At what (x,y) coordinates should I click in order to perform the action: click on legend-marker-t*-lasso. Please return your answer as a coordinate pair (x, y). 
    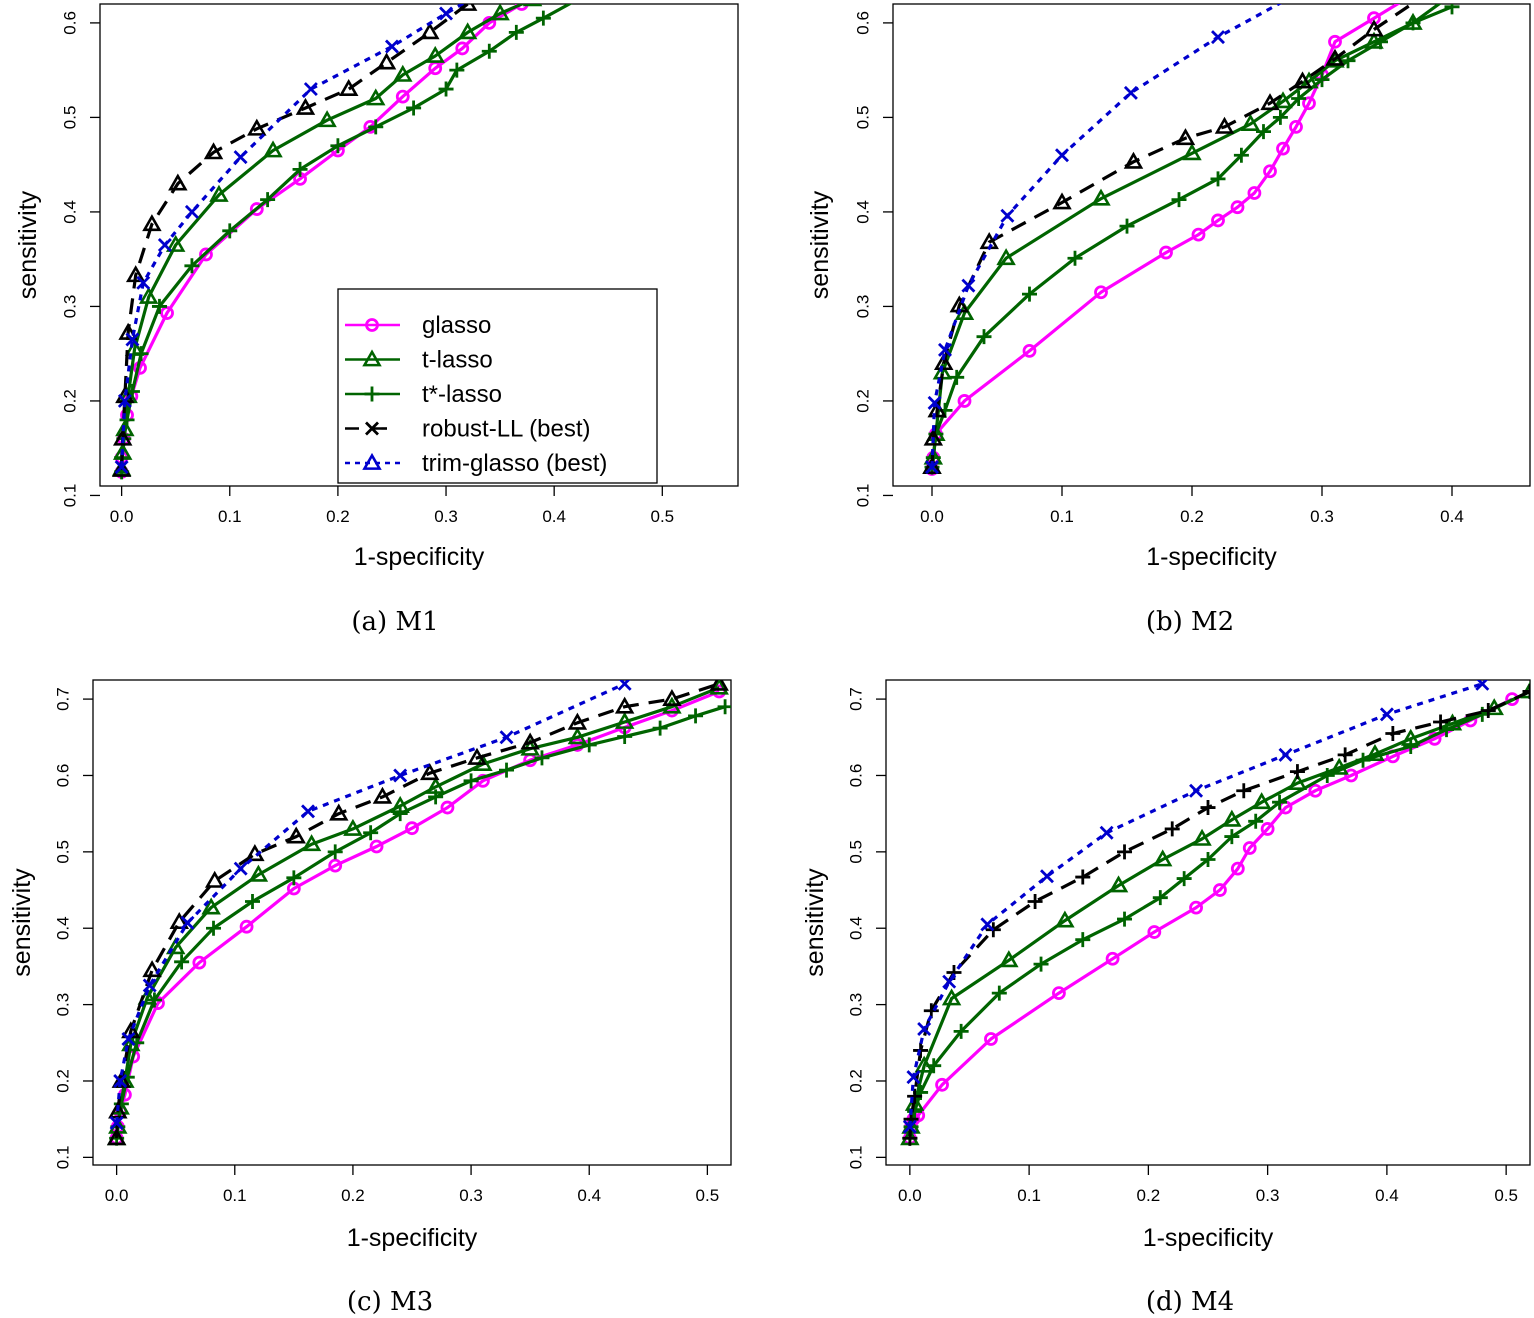
    Looking at the image, I should click on (372, 394).